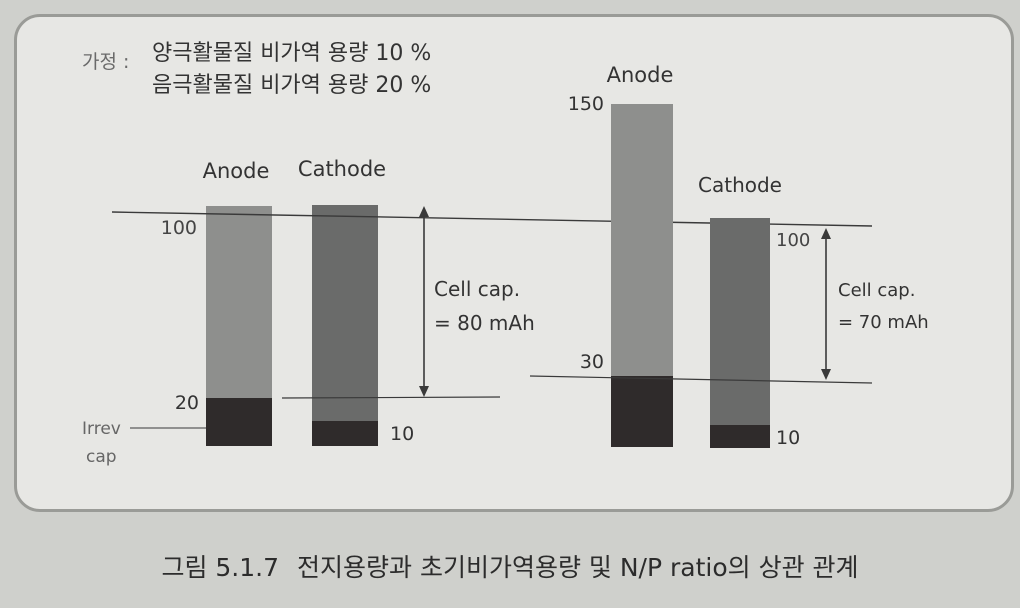 The image size is (1020, 608). Describe the element at coordinates (220, 567) in the screenshot. I see `figure-number: 그림 5.1.7` at that location.